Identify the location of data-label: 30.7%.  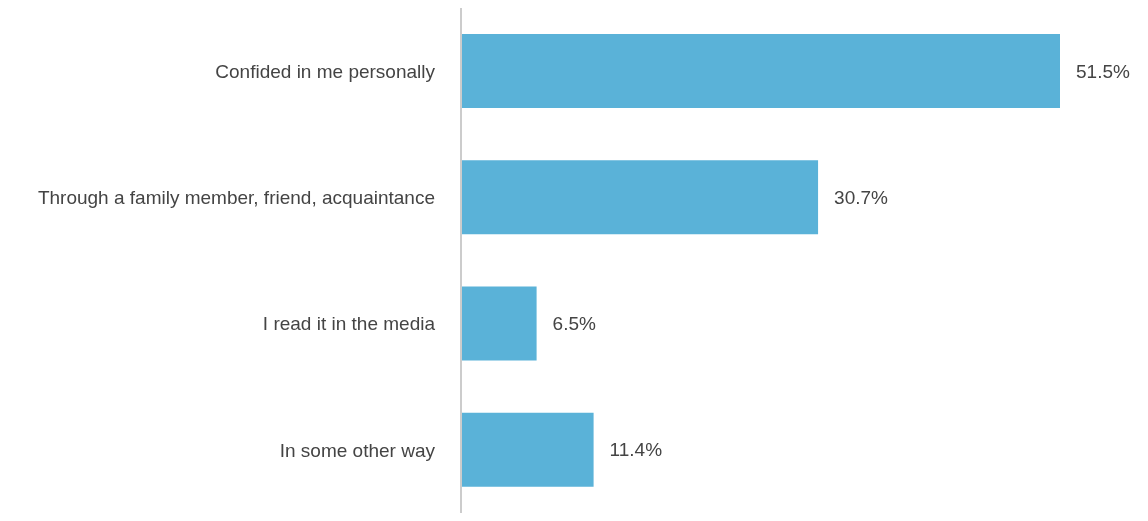
(861, 197).